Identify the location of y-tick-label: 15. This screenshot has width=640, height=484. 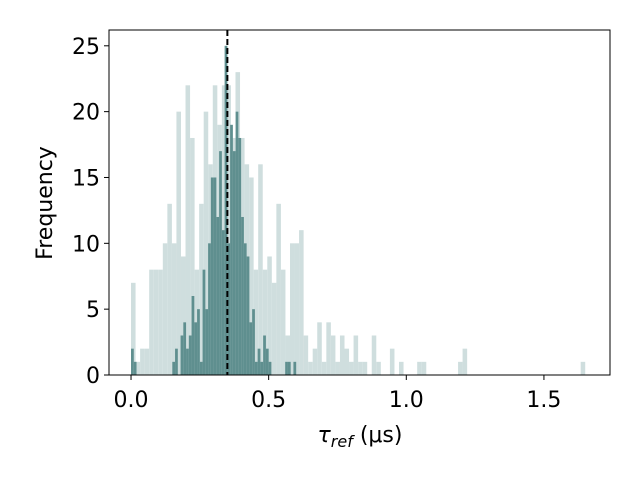
(86, 178).